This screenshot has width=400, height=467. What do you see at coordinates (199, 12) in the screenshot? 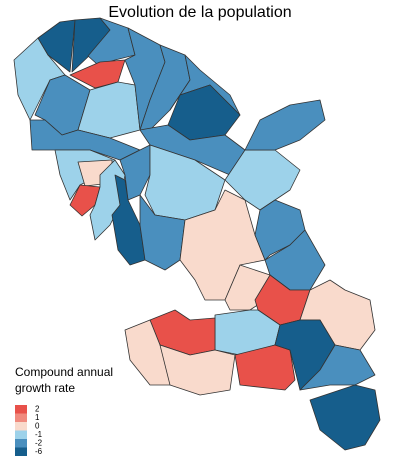
I see `map-title: Evolution de la population` at bounding box center [199, 12].